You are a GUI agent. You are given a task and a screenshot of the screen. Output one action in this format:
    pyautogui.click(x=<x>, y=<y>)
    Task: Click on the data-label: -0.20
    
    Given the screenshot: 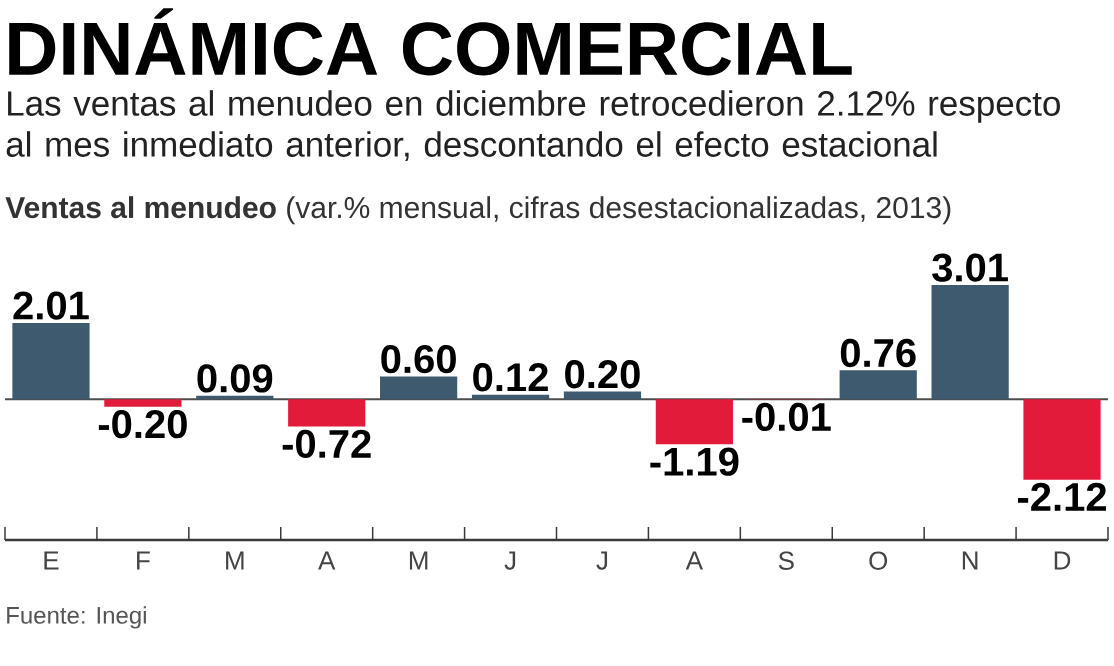 What is the action you would take?
    pyautogui.click(x=142, y=424)
    